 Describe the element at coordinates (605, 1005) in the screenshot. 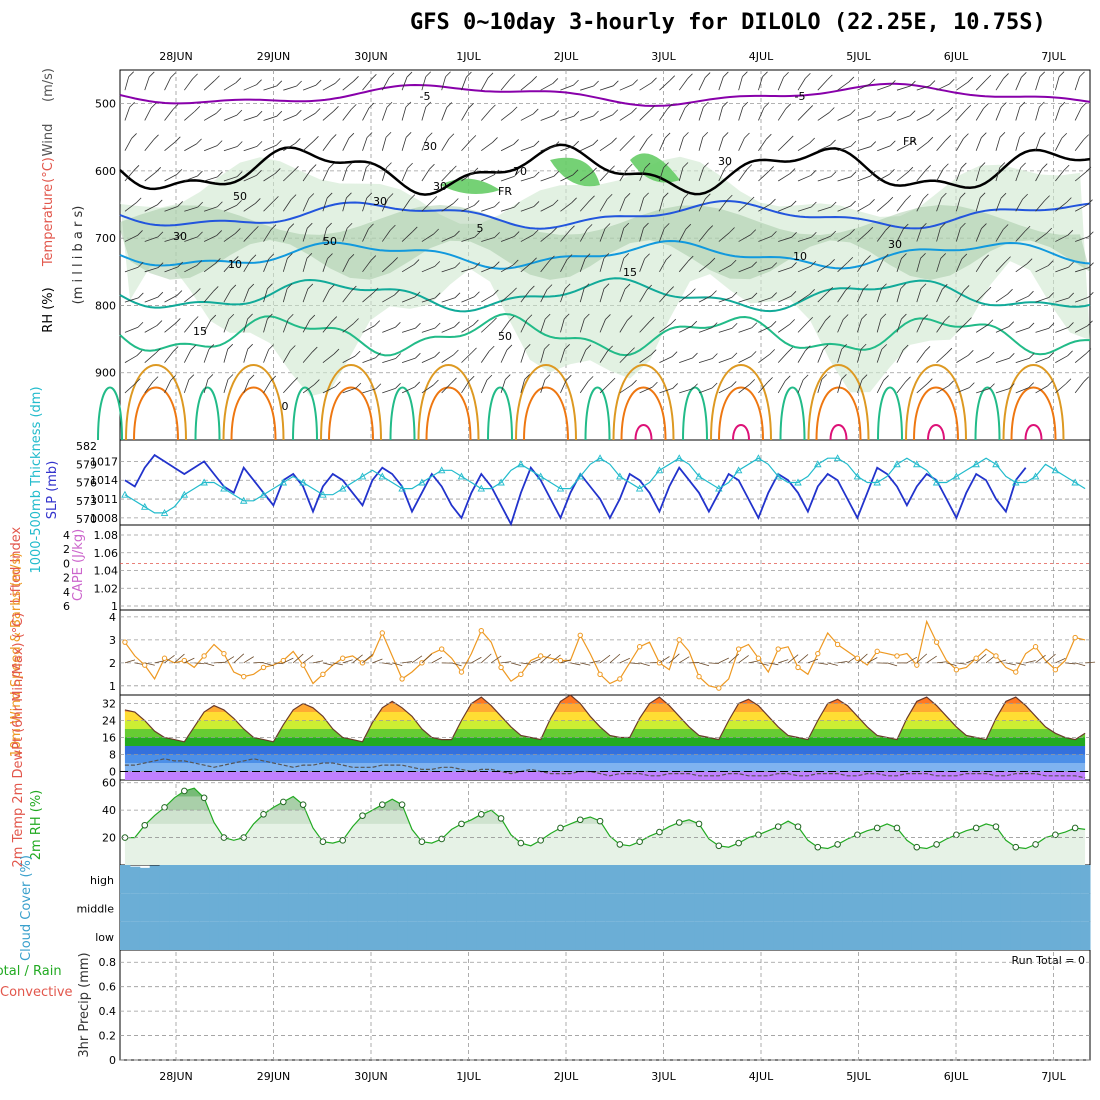

I see `panel-frame` at that location.